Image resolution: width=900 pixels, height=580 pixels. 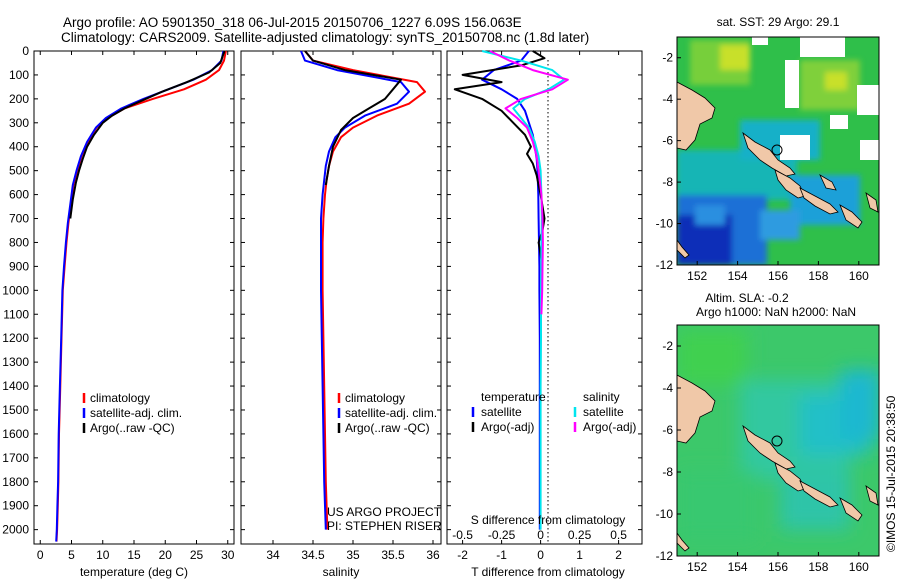 I want to click on depth-tick-label: 500, so click(x=19, y=171).